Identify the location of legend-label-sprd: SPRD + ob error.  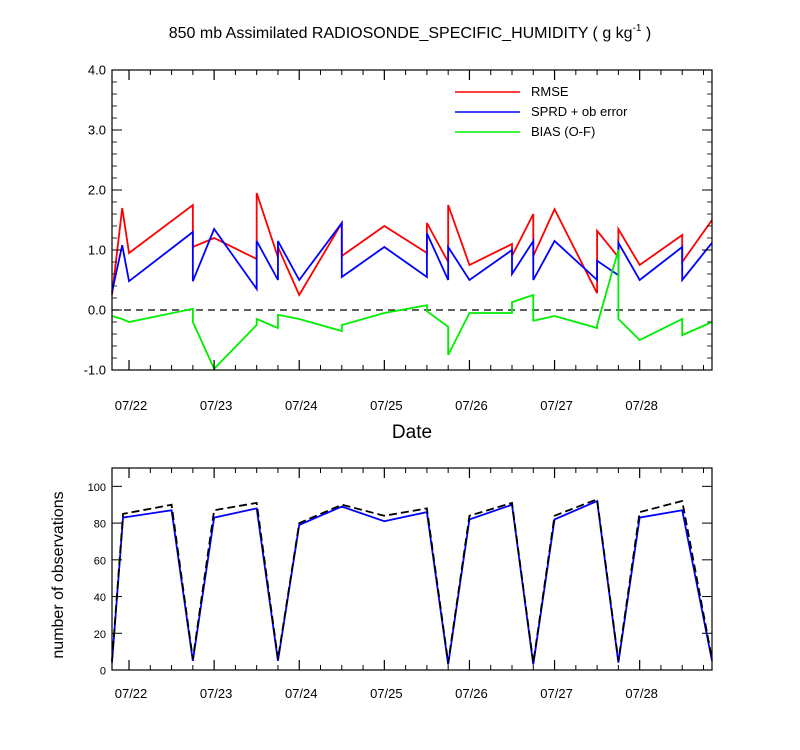
(579, 111).